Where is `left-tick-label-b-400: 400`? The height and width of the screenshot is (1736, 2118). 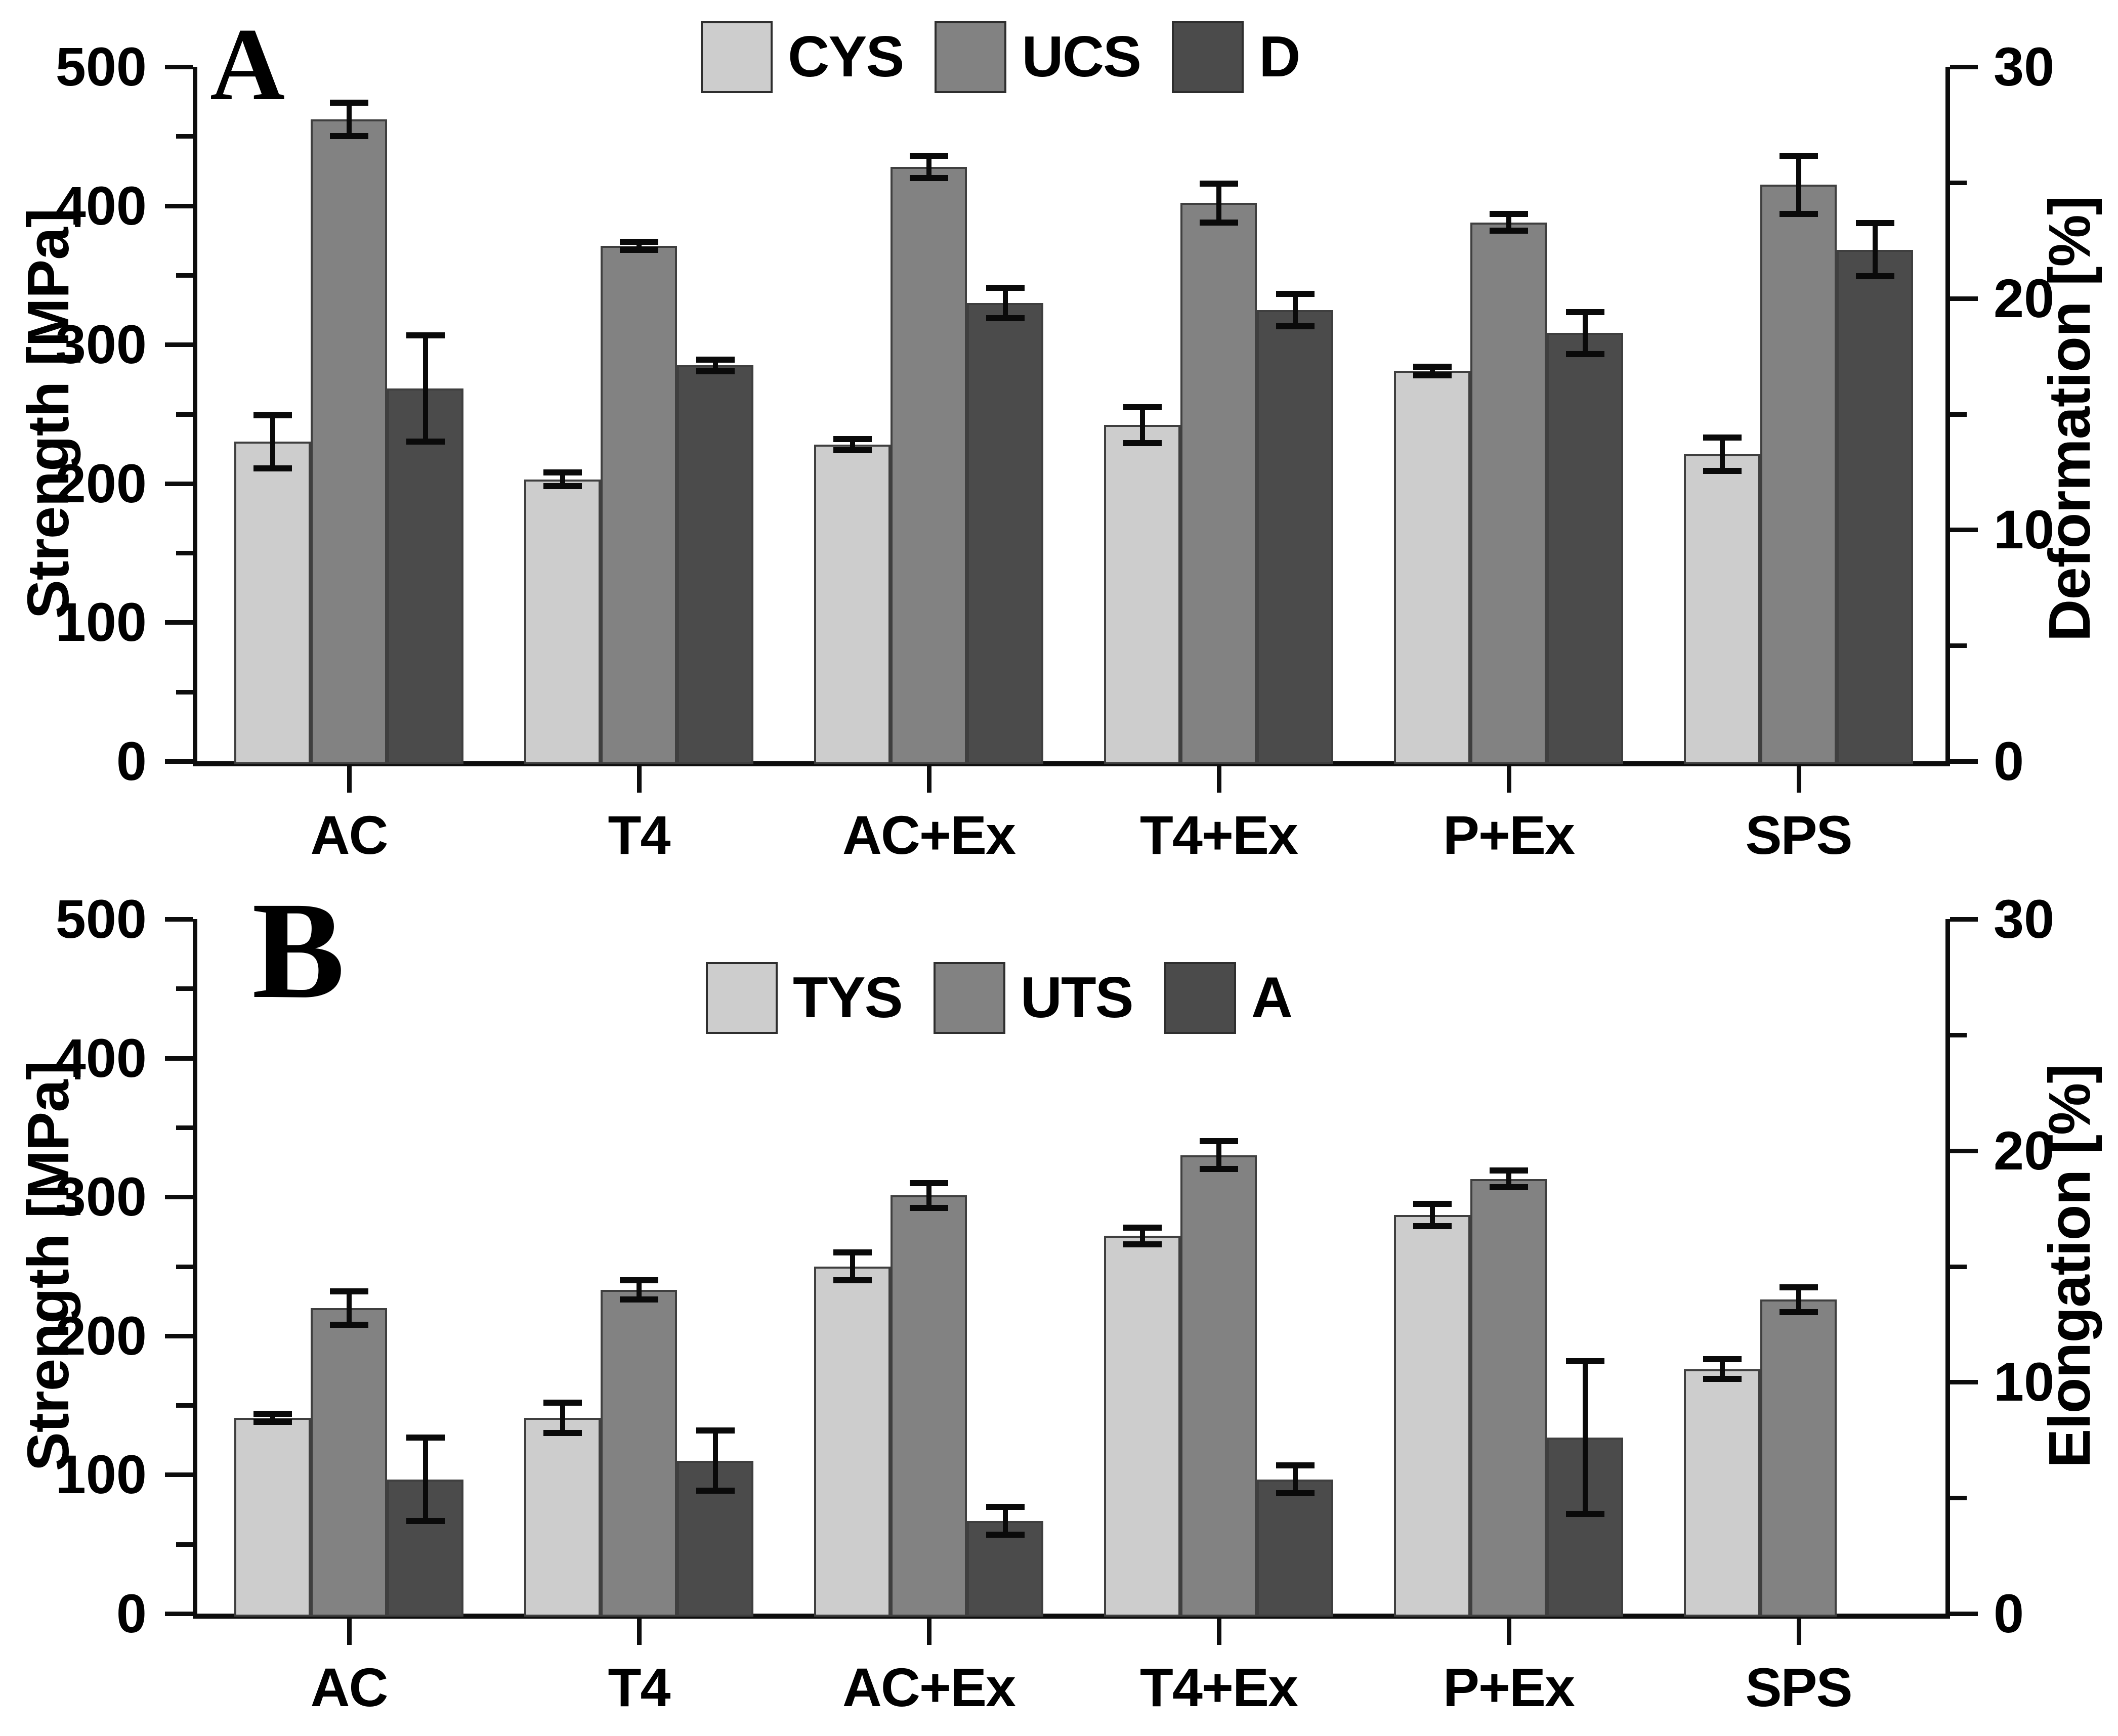
left-tick-label-b-400: 400 is located at coordinates (101, 1058).